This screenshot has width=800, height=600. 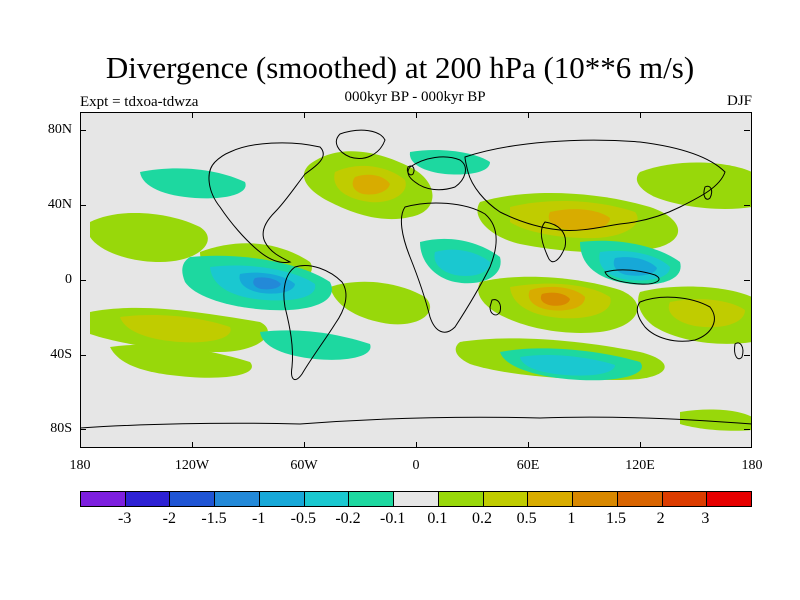 I want to click on lat-tick-eq, so click(x=83, y=280).